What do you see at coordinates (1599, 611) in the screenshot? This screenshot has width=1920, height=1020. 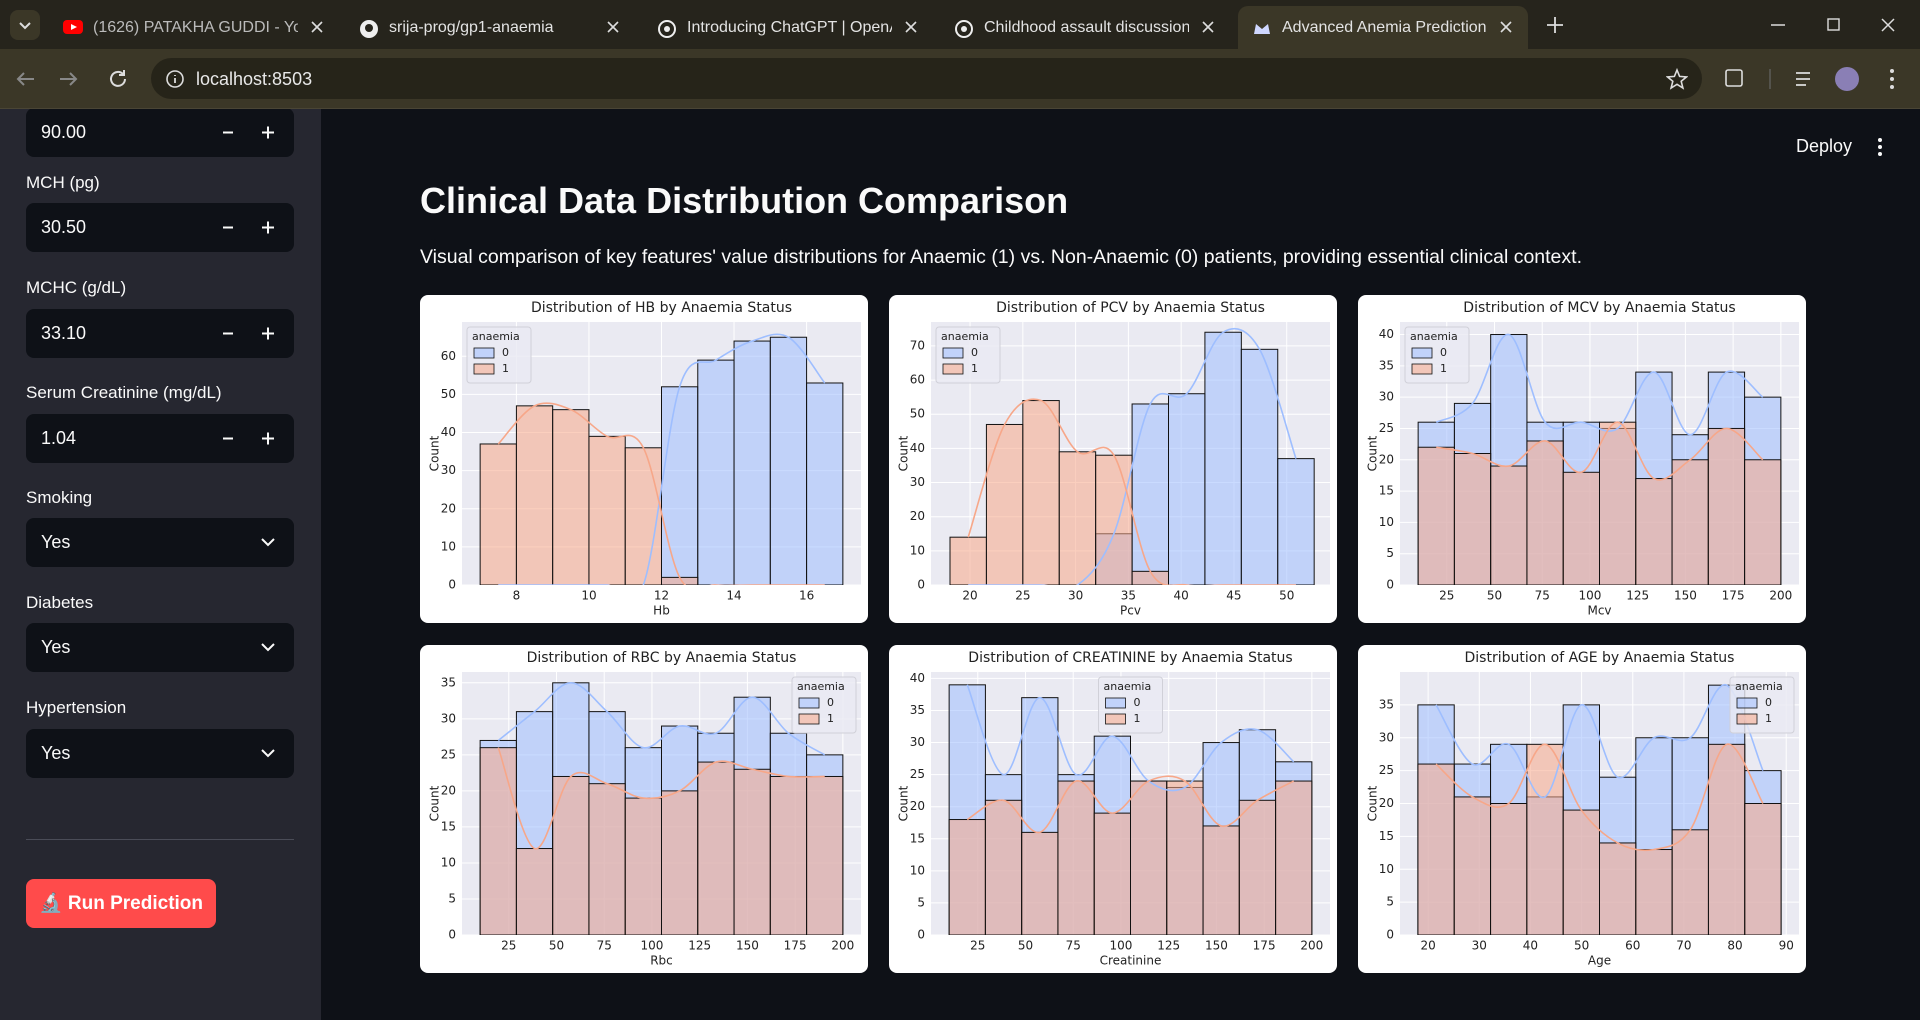 I see `x-axis-label: Mcv` at bounding box center [1599, 611].